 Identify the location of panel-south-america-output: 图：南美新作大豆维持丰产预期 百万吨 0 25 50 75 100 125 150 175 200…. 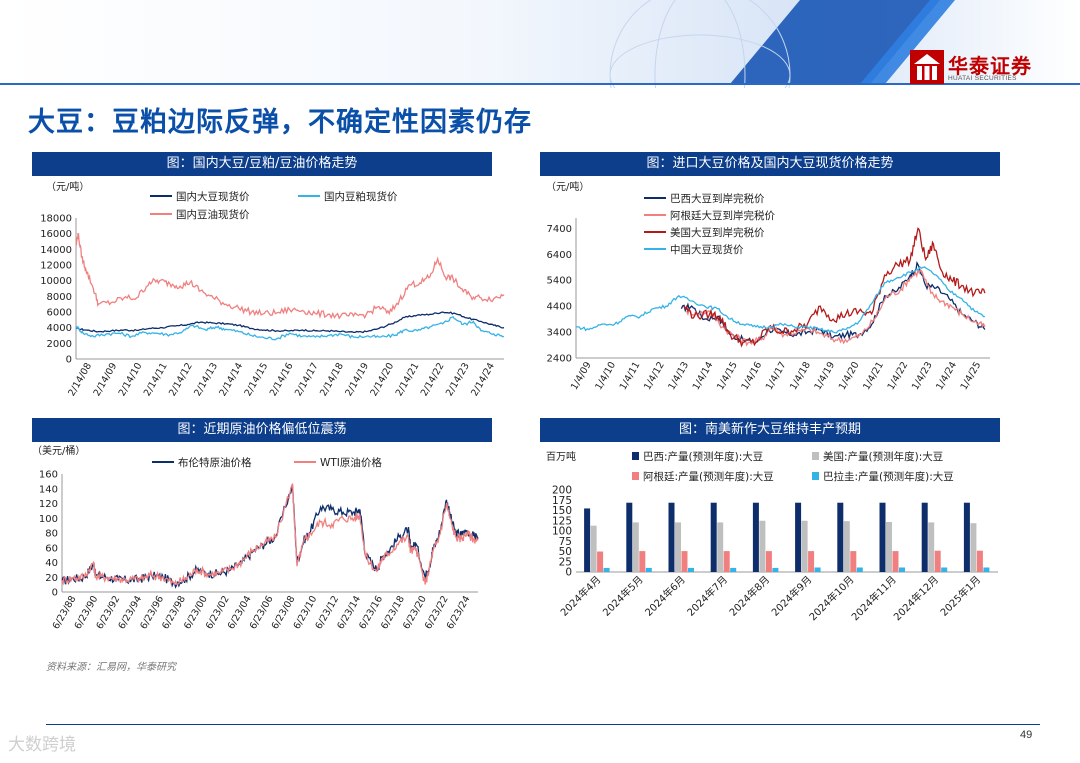
(770, 533).